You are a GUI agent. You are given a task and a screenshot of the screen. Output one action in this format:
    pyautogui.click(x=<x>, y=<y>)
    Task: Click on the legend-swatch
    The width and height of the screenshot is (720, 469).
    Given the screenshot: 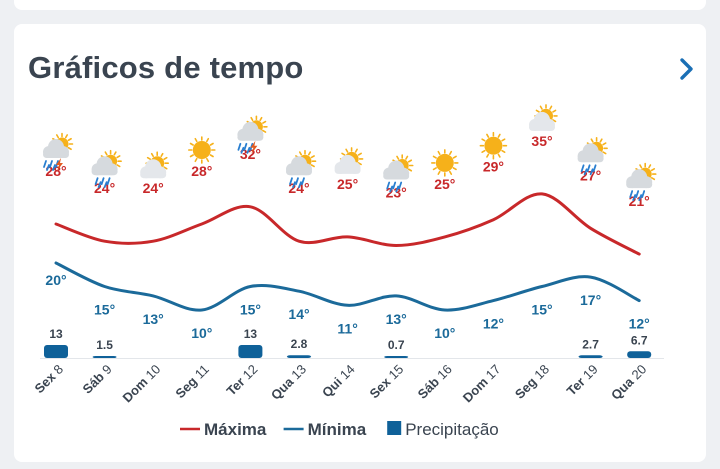 What is the action you would take?
    pyautogui.click(x=394, y=428)
    